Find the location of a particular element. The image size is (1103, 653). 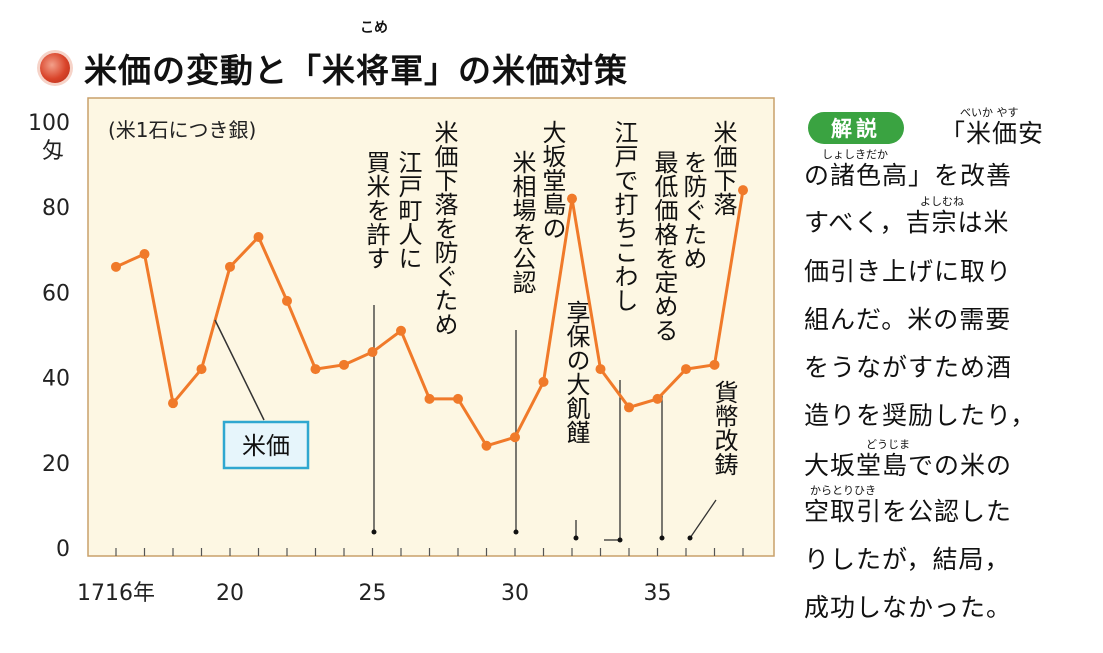

explanation-line: をうながすため酒 is located at coordinates (908, 367).